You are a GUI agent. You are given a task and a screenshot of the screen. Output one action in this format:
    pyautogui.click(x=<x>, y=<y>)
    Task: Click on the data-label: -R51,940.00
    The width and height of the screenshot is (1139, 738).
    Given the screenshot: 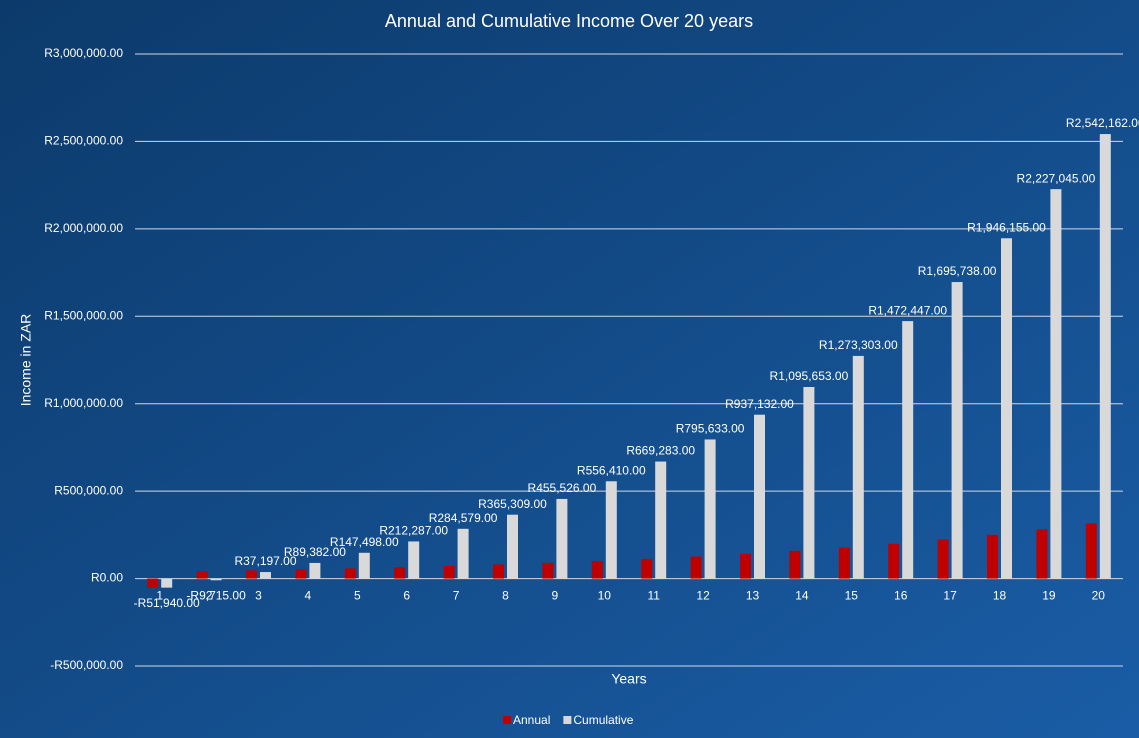 What is the action you would take?
    pyautogui.click(x=167, y=603)
    